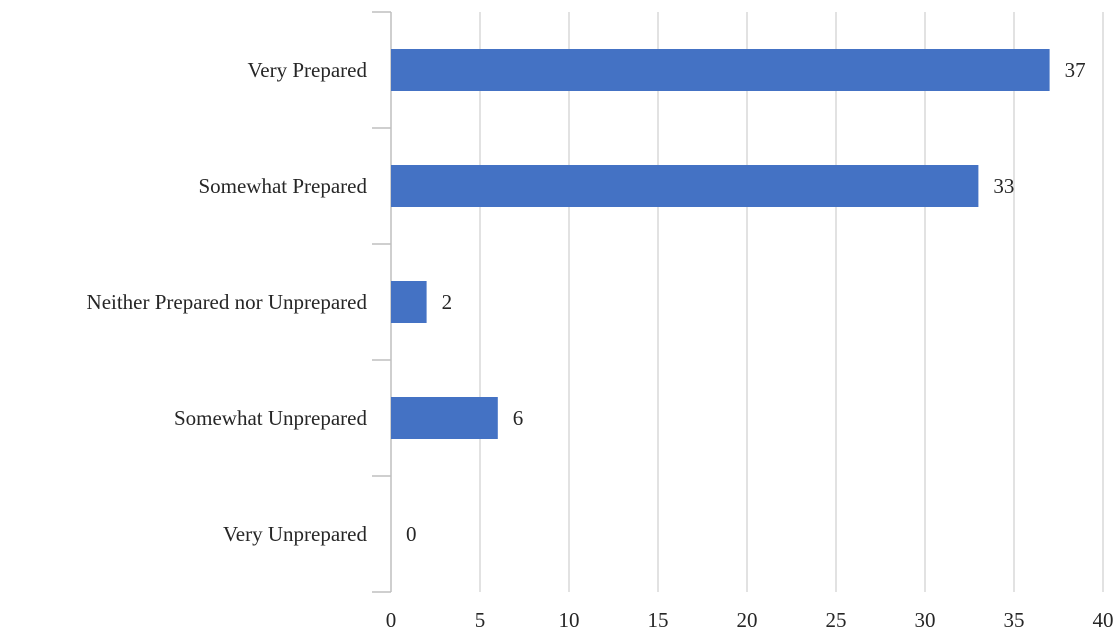 The width and height of the screenshot is (1117, 636). I want to click on x-tick-labels: 0 5 10 15 20 25 30 35 40, so click(750, 620).